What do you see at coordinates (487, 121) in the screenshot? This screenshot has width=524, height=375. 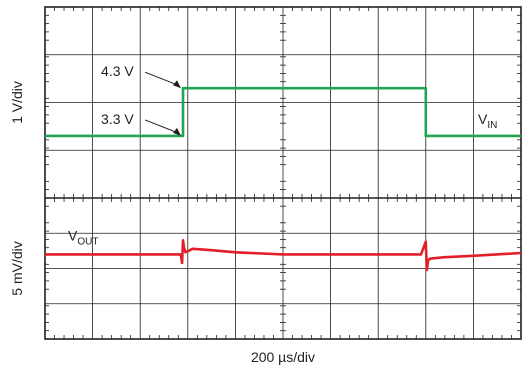 I see `trace-label-upper: VIN` at bounding box center [487, 121].